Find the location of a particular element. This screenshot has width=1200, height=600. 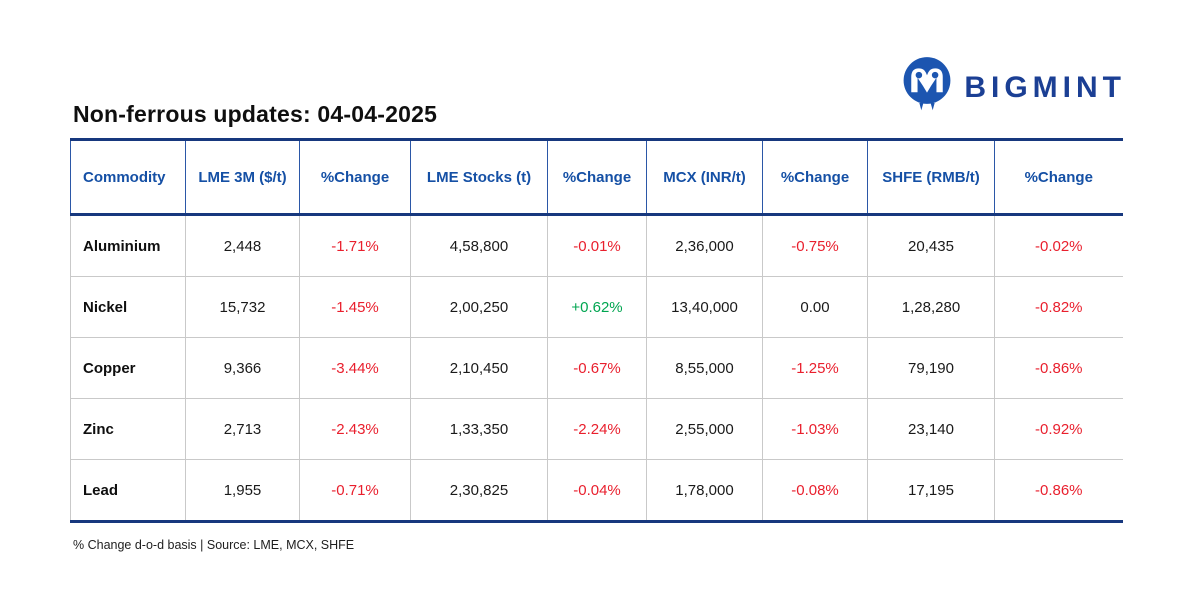

value-cell: -3.44% is located at coordinates (355, 368).